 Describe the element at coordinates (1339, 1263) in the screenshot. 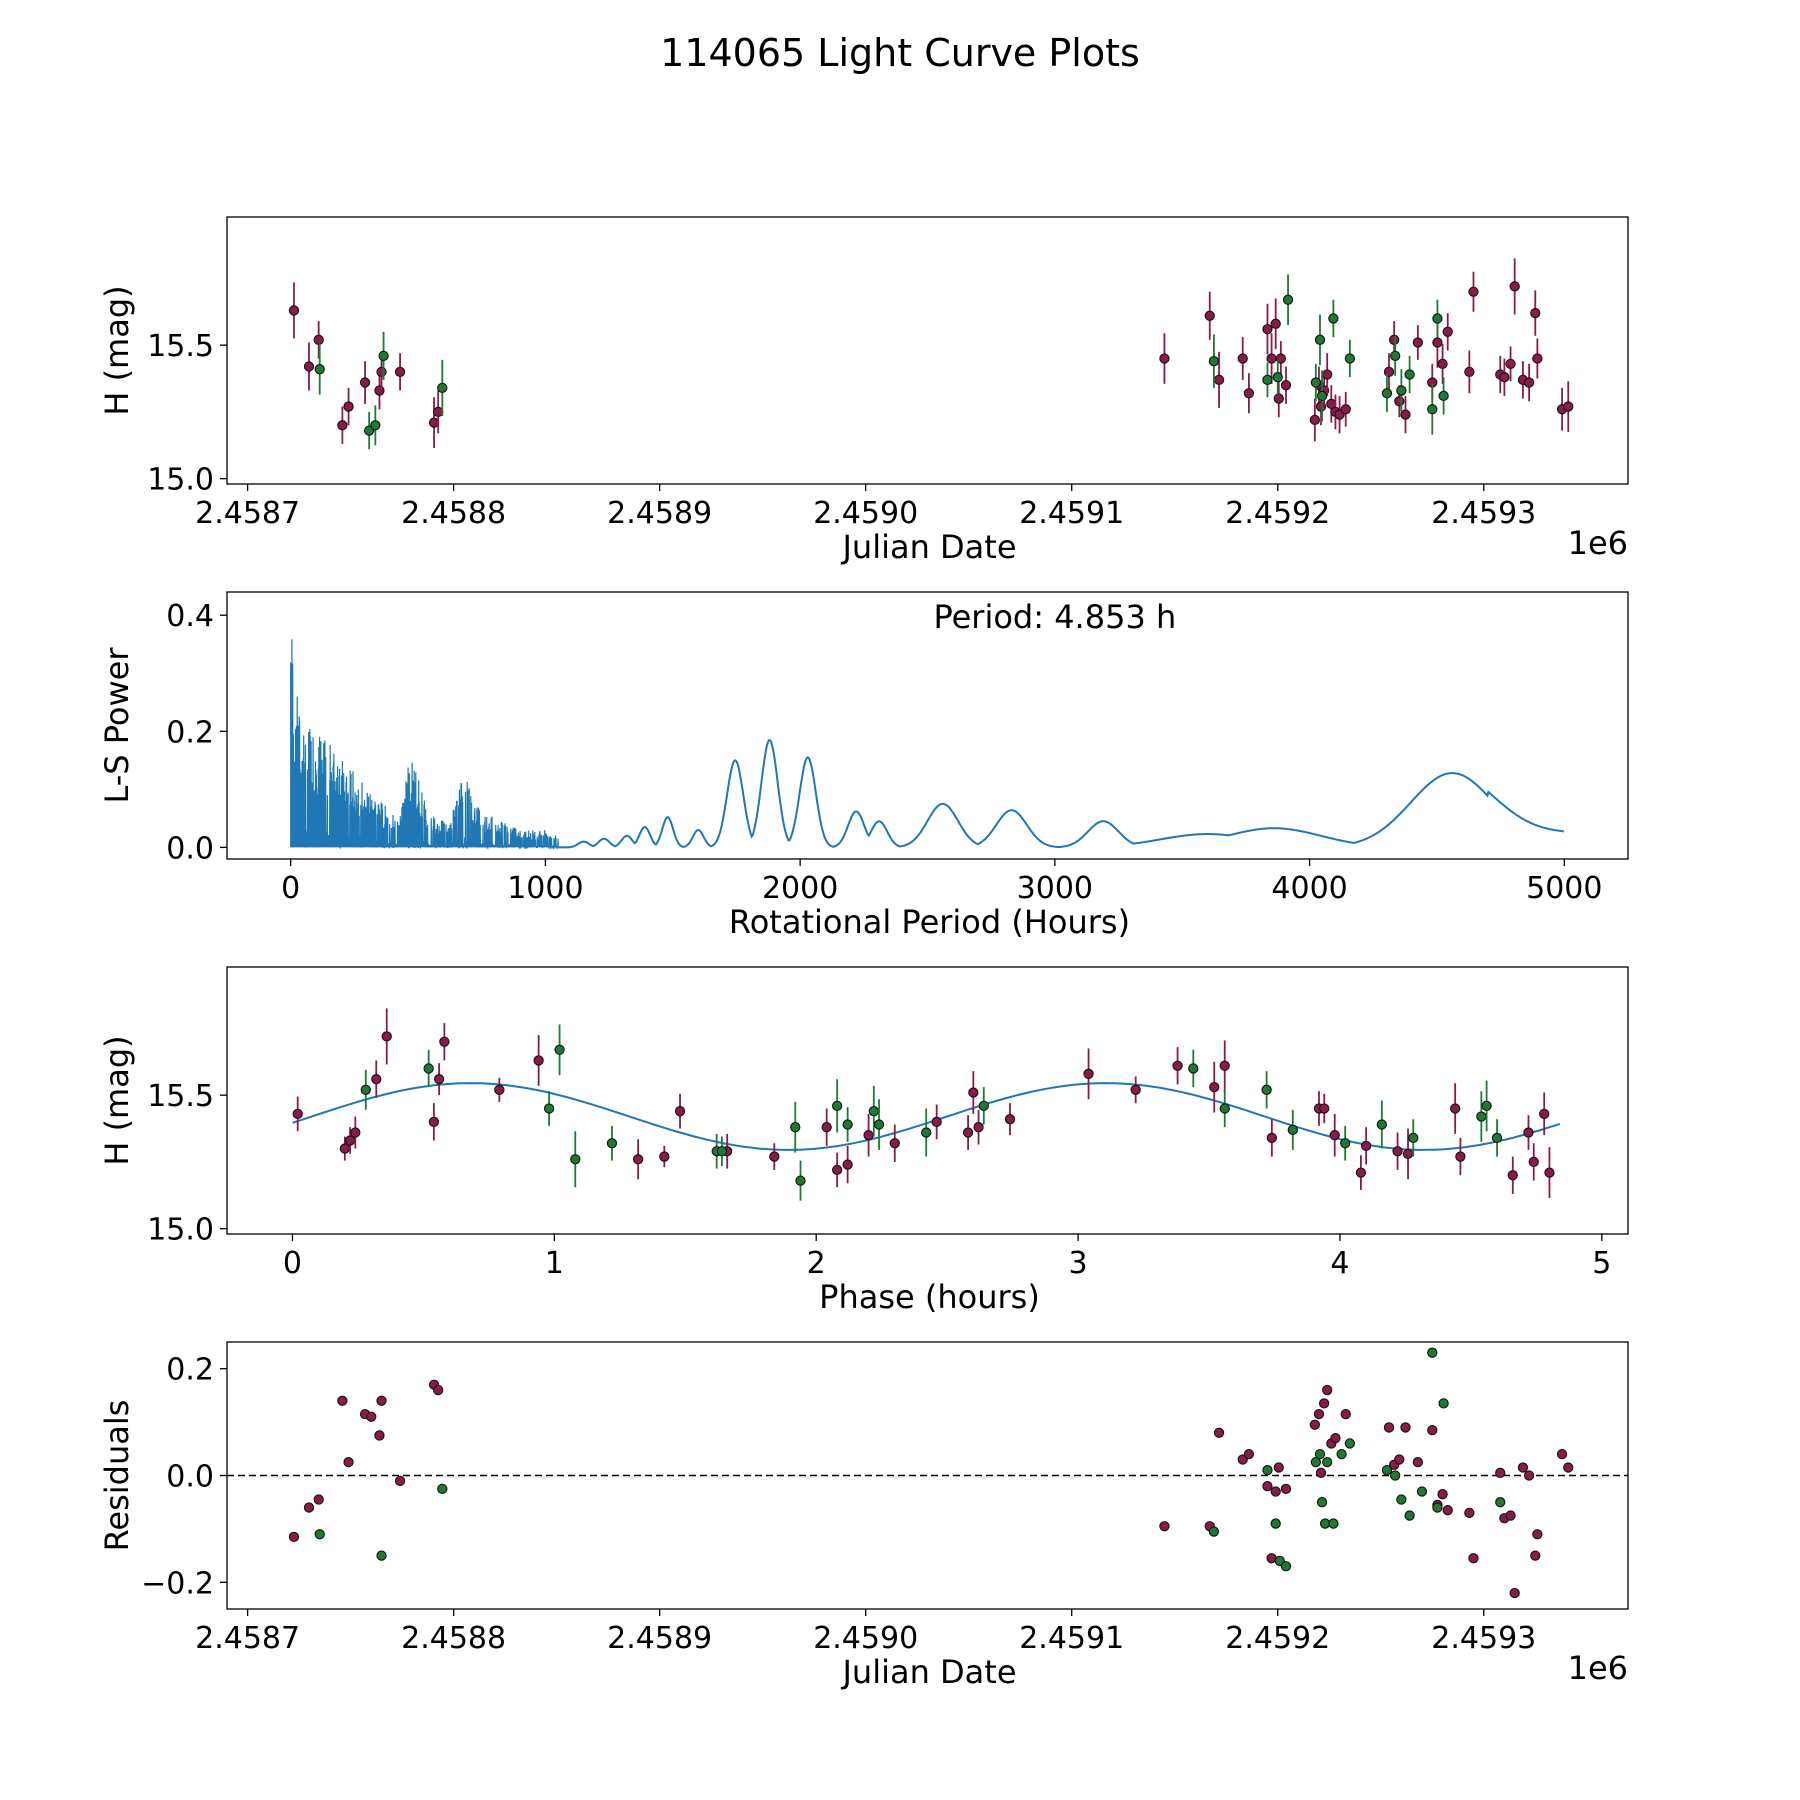

I see `x-tick-label: 4` at that location.